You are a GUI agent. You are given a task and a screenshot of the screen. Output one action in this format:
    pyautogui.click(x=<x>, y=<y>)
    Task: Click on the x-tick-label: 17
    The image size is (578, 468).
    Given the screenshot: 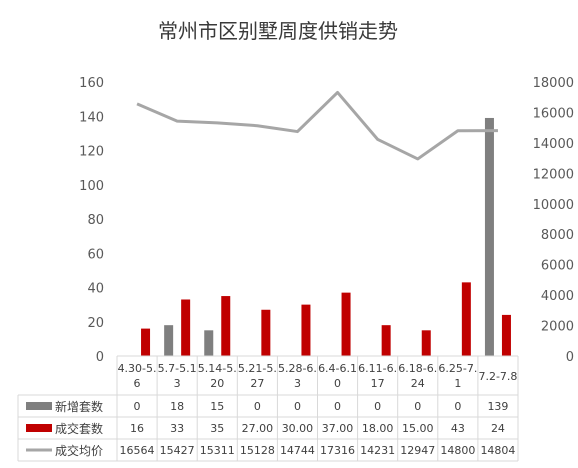 What is the action you would take?
    pyautogui.click(x=378, y=383)
    